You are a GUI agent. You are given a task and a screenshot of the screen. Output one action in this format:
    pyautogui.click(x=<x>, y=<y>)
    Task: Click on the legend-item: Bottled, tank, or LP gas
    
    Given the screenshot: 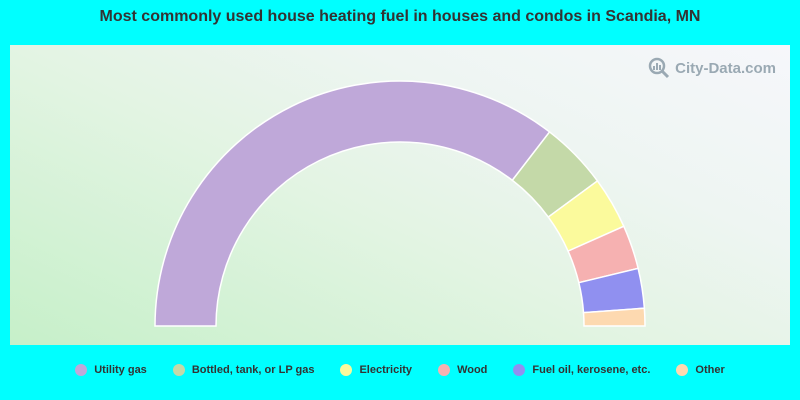 What is the action you would take?
    pyautogui.click(x=243, y=370)
    